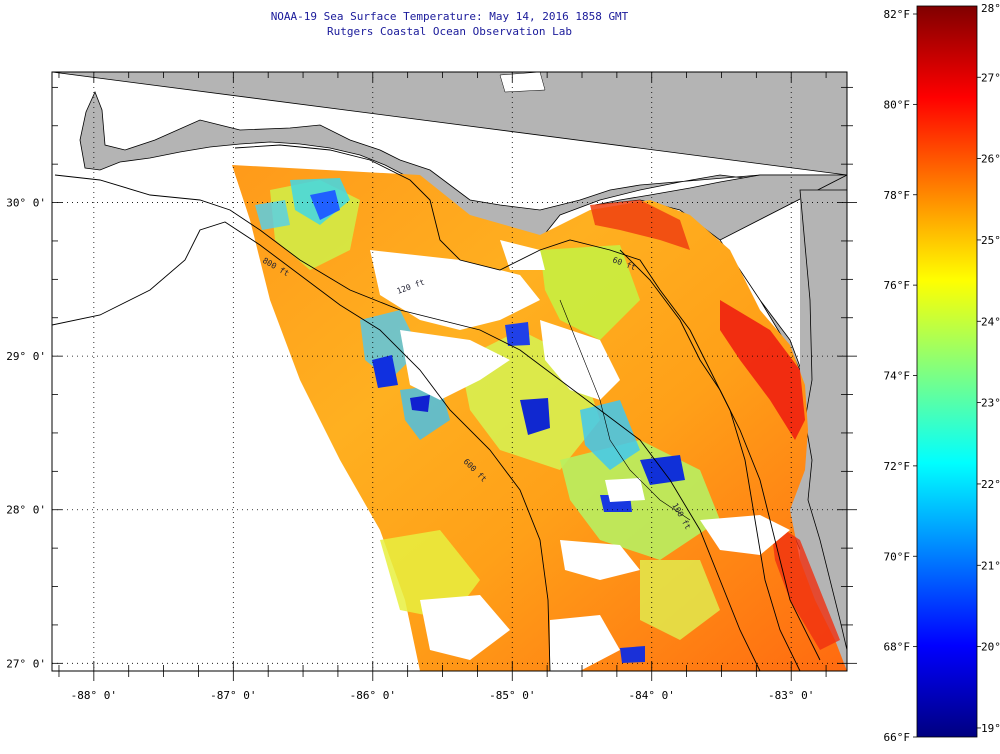 The height and width of the screenshot is (754, 1000). Describe the element at coordinates (947, 371) in the screenshot. I see `colorbar` at that location.